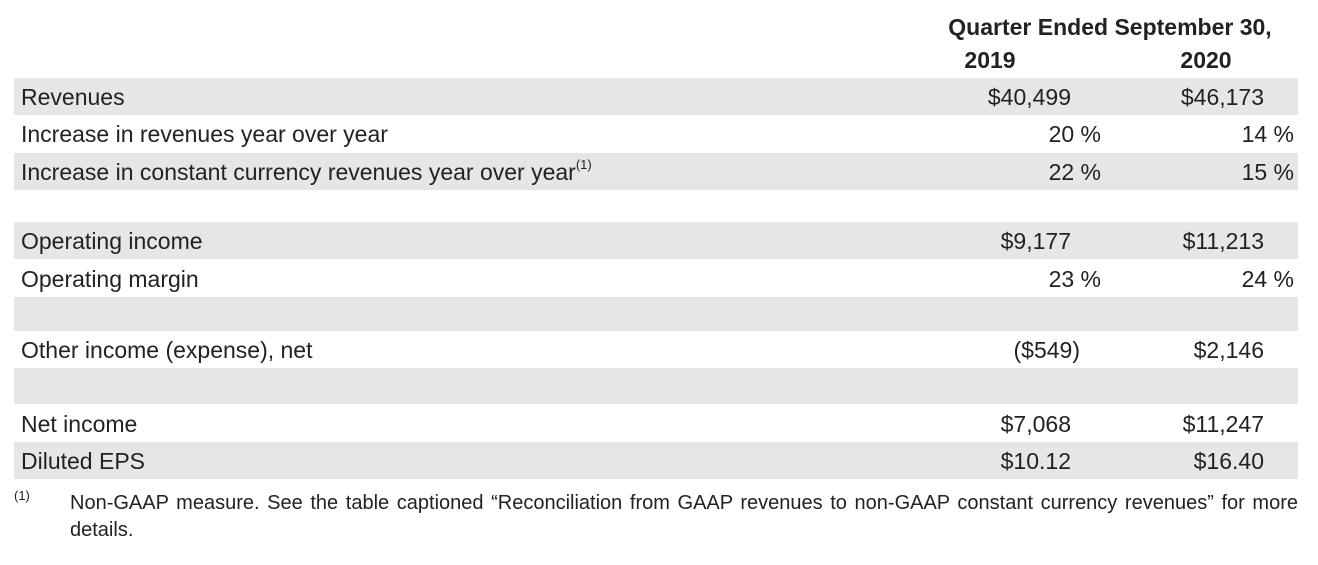 This screenshot has height=565, width=1318. Describe the element at coordinates (112, 241) in the screenshot. I see `row-label: Operating income` at that location.